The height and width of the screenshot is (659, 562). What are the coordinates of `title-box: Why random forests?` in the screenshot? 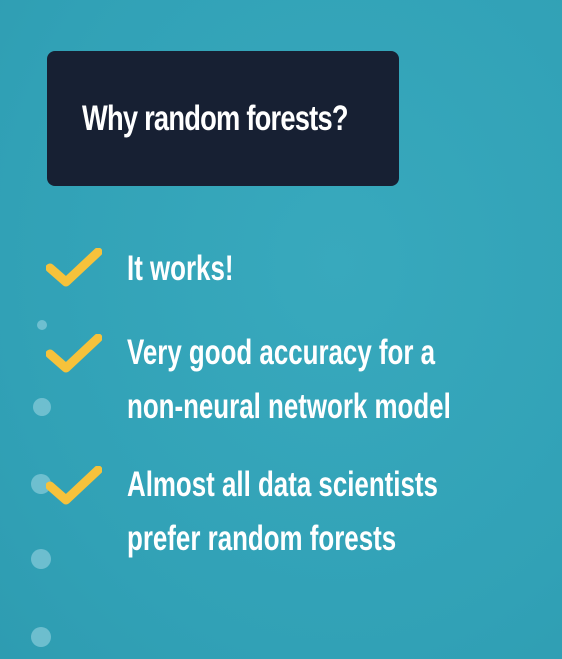 It's located at (223, 118).